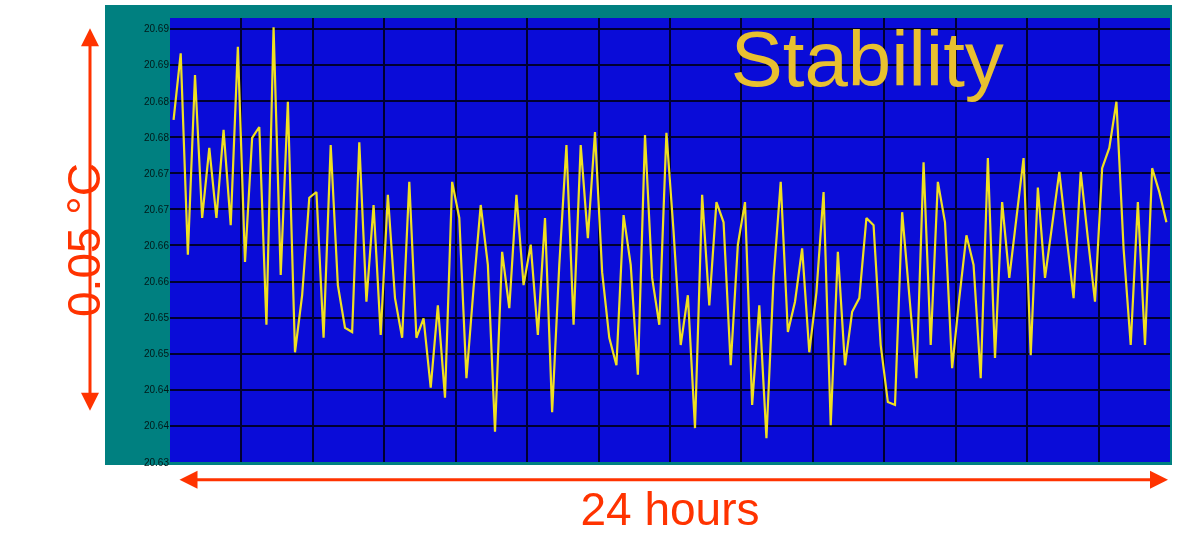  Describe the element at coordinates (156, 462) in the screenshot. I see `y-tick-label: 20.63` at that location.